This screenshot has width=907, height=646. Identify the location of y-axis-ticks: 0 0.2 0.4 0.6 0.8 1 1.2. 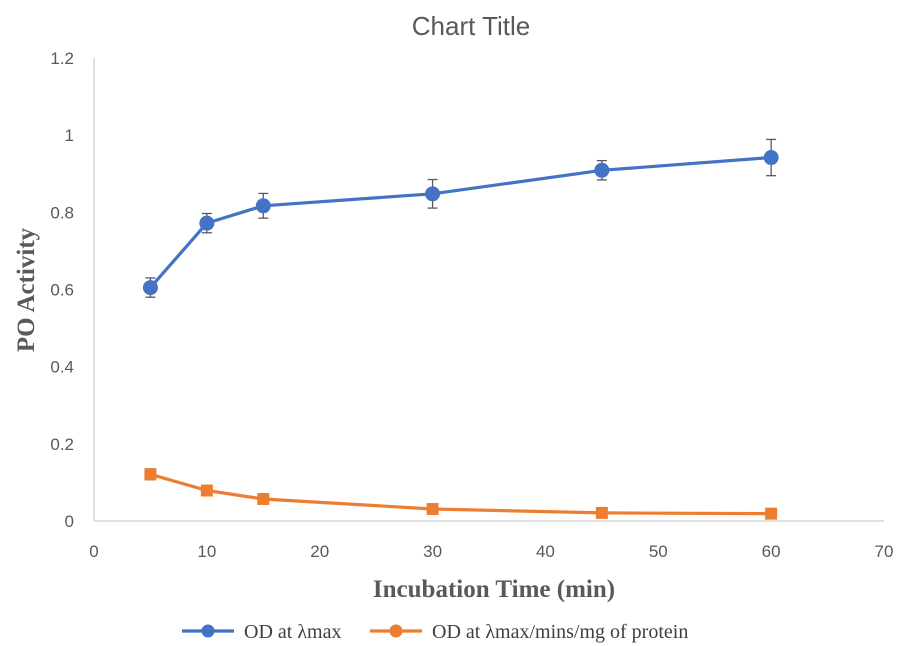
(62, 290).